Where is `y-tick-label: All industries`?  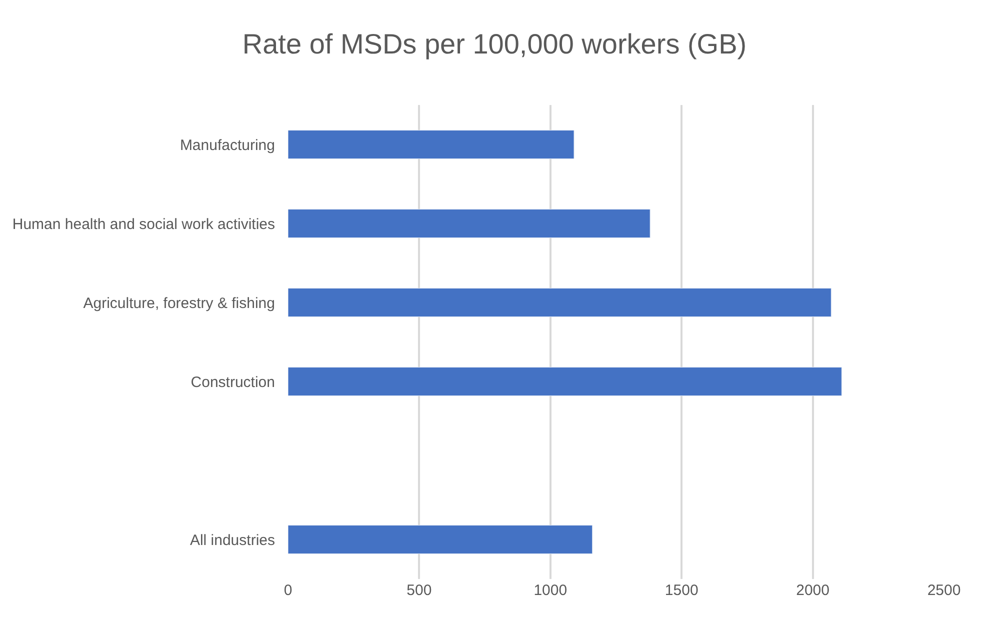
y-tick-label: All industries is located at coordinates (232, 540).